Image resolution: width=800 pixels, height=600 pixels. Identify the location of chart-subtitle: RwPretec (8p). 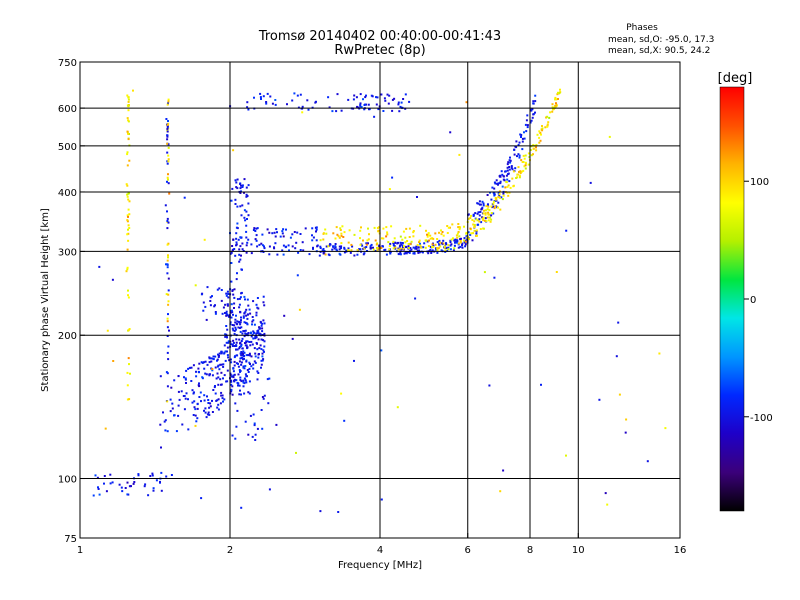
(379, 50).